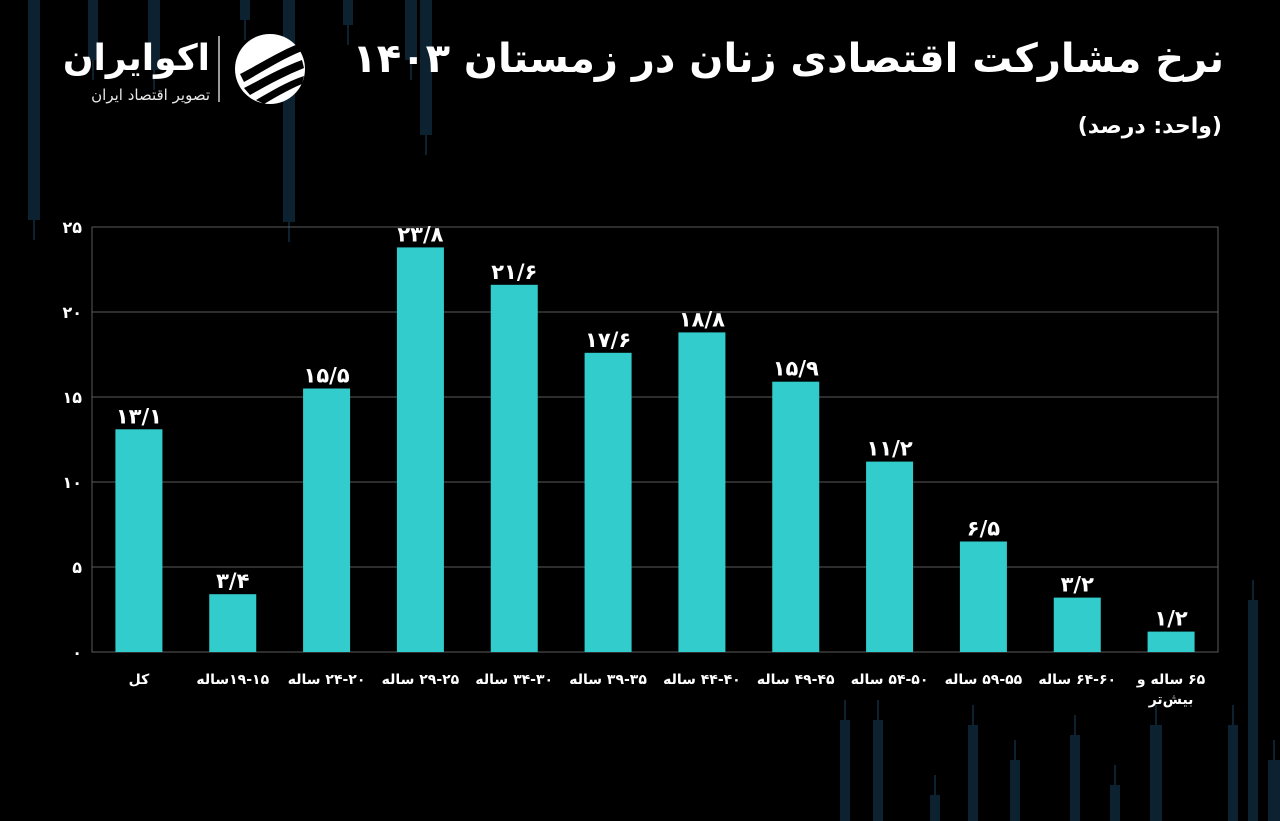 This screenshot has height=821, width=1280. Describe the element at coordinates (270, 69) in the screenshot. I see `brand-mark-icon` at that location.